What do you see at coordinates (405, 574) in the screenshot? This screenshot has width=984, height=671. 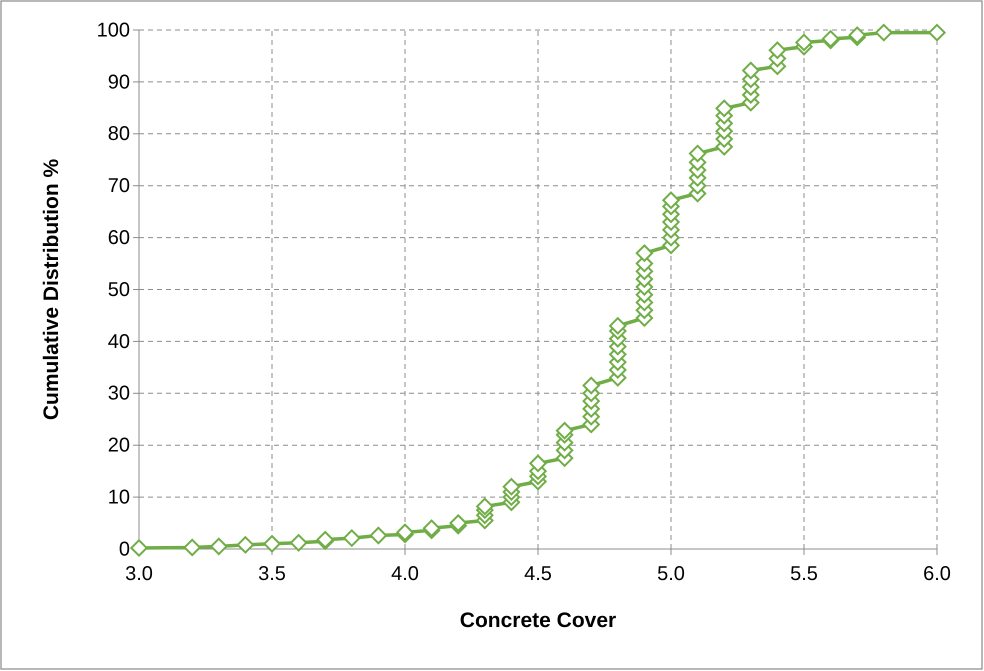 I see `x-tick-label: 4.0` at bounding box center [405, 574].